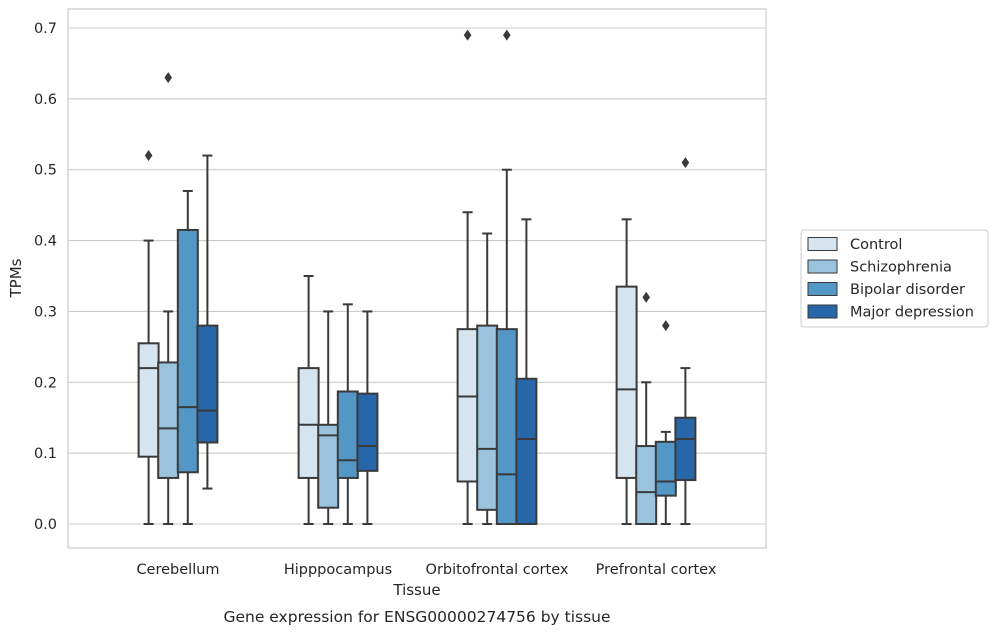 The image size is (997, 634). Describe the element at coordinates (901, 268) in the screenshot. I see `legend-label: Schizophrenia` at that location.